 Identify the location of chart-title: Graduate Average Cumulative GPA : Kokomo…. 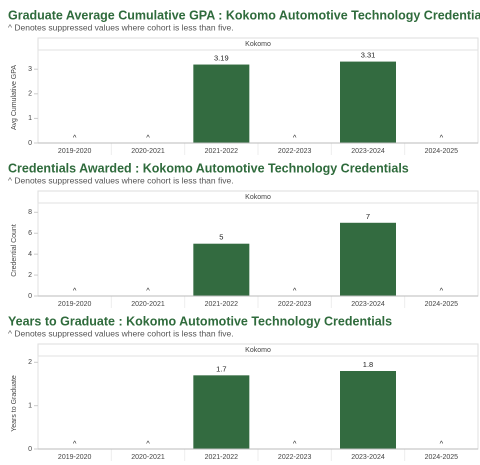
(244, 15).